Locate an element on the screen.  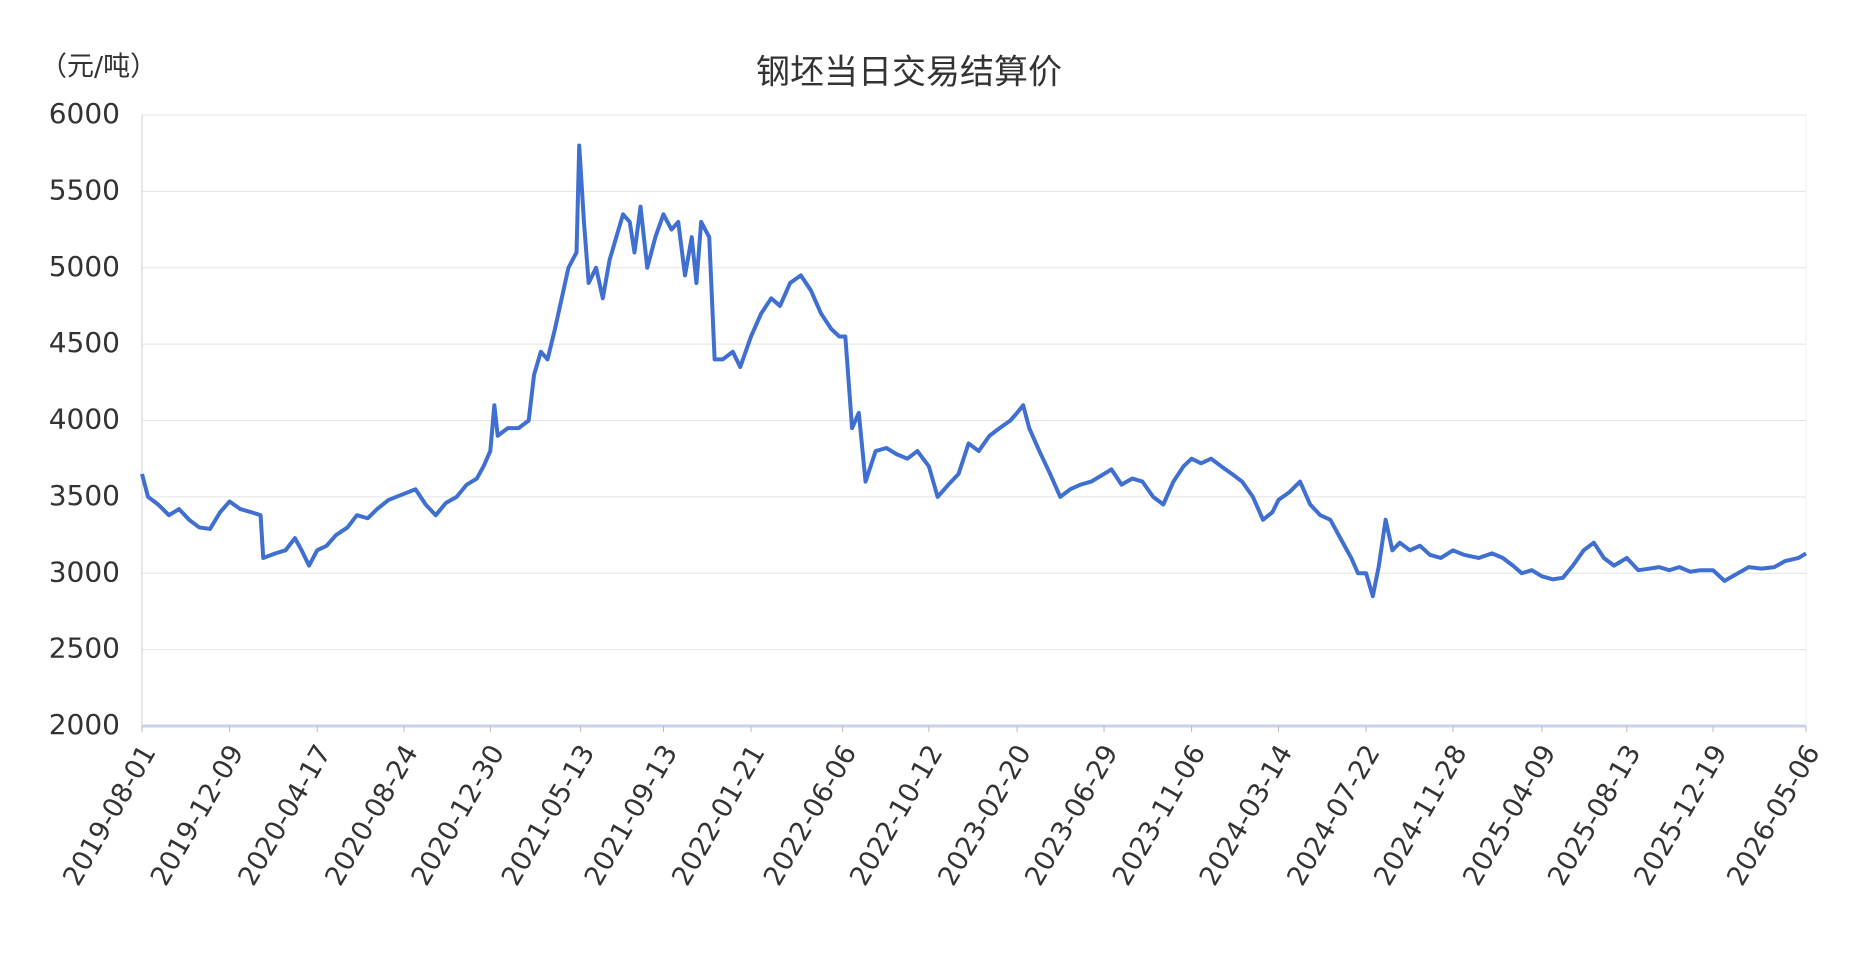
y-tick-label: 6000 is located at coordinates (84, 113).